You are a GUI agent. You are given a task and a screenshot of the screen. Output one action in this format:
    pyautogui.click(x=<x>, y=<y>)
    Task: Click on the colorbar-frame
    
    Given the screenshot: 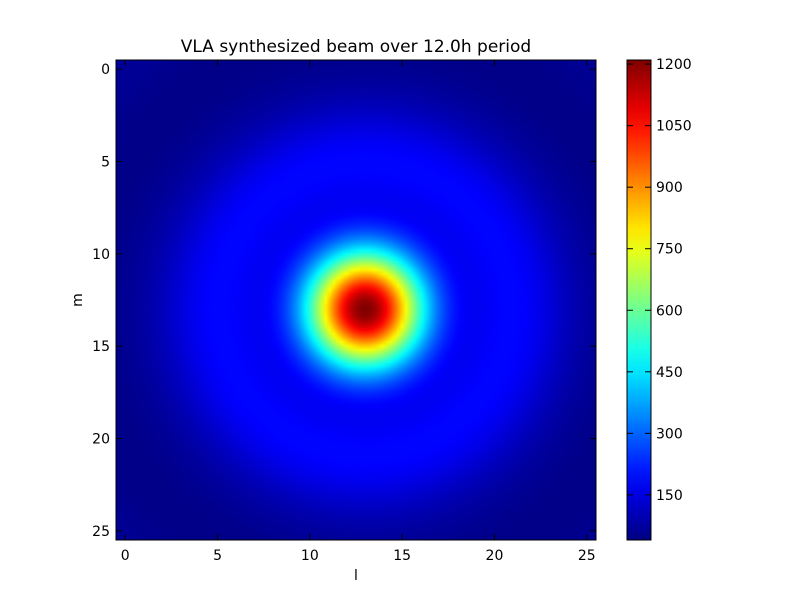 What is the action you would take?
    pyautogui.click(x=639, y=300)
    